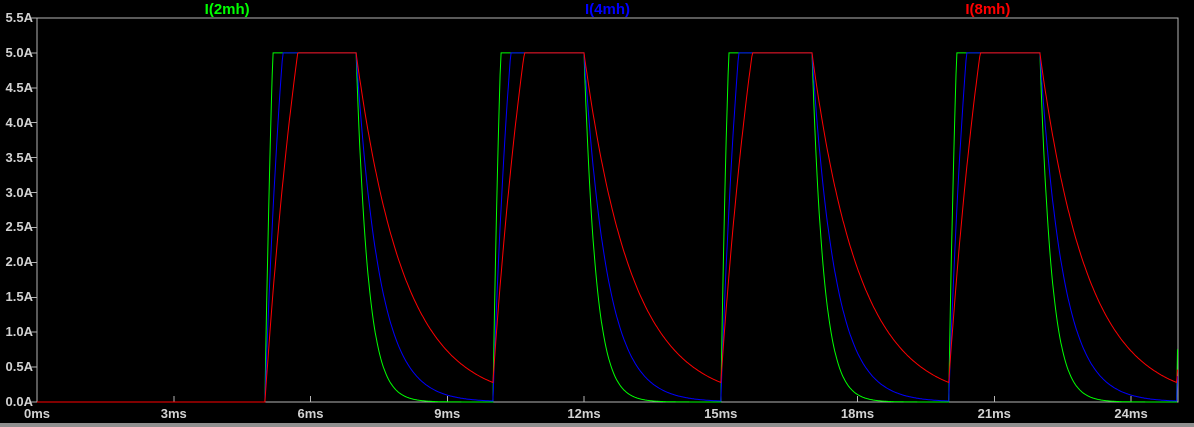 This screenshot has width=1194, height=427. Describe the element at coordinates (19, 401) in the screenshot. I see `y-axis-label: 0.0A` at that location.